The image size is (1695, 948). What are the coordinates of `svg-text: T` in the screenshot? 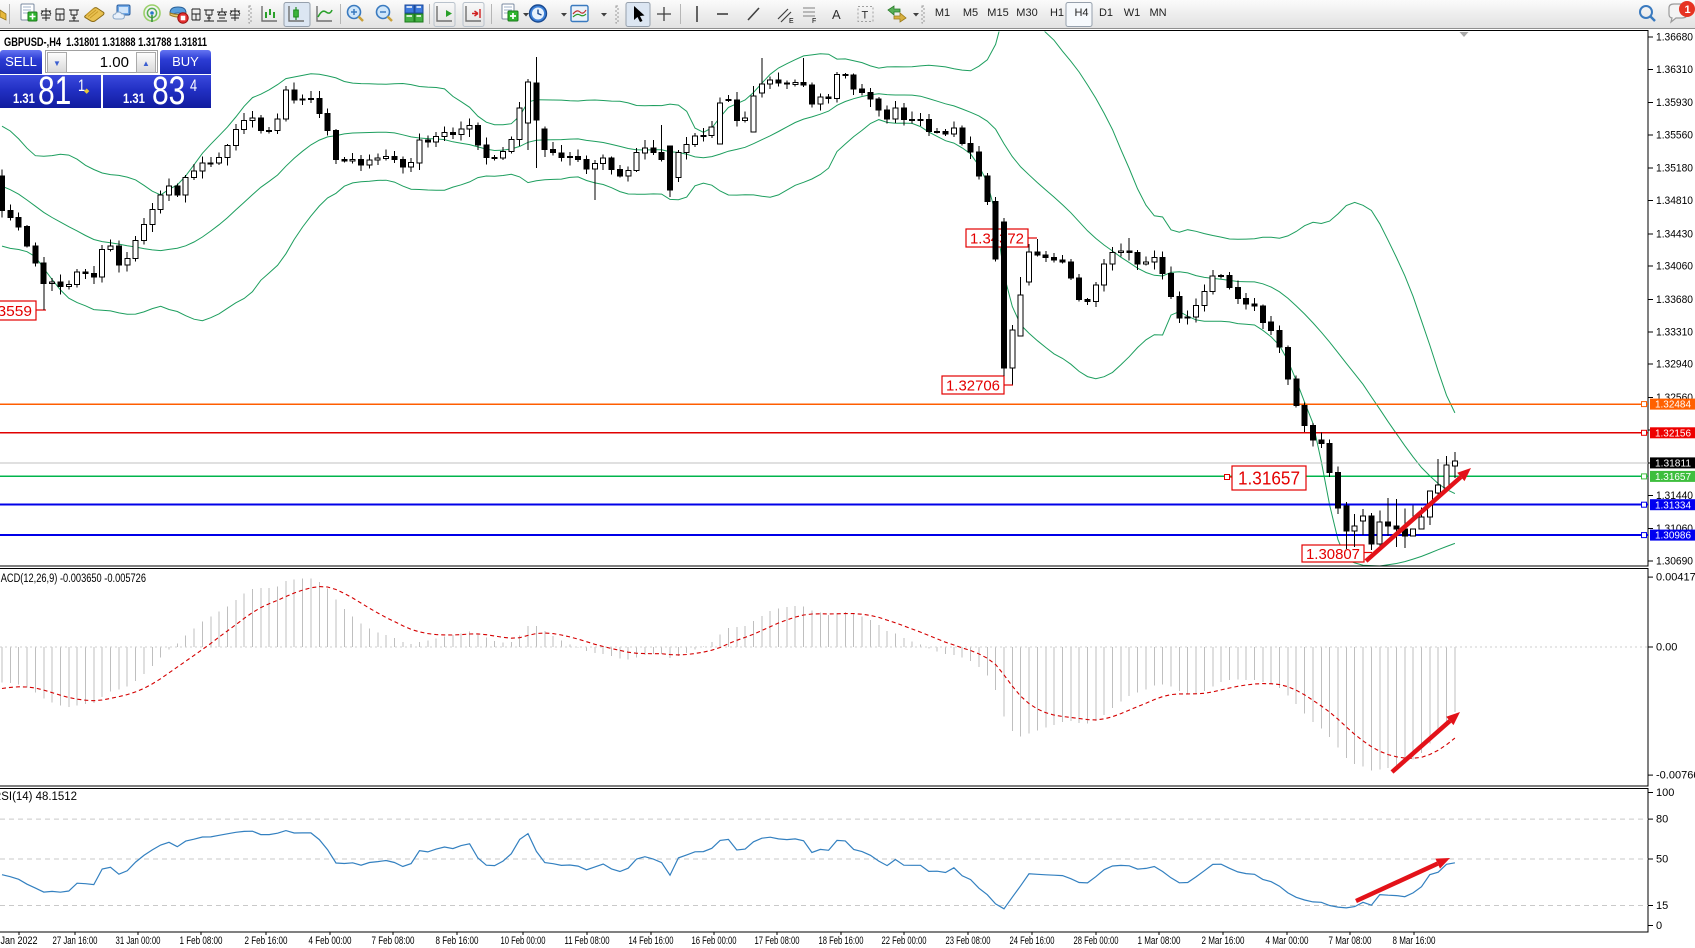 It's located at (865, 16).